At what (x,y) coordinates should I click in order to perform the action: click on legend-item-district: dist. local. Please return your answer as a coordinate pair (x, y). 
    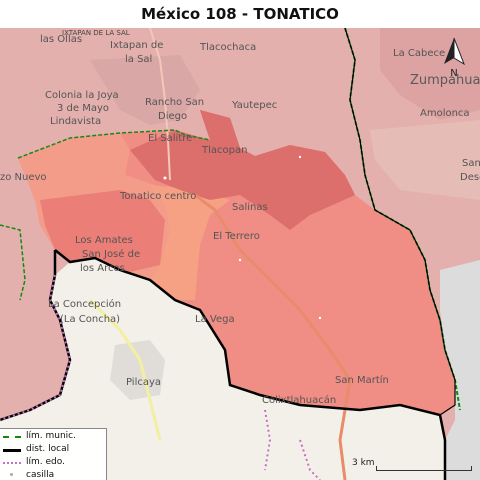
    Looking at the image, I should click on (53, 449).